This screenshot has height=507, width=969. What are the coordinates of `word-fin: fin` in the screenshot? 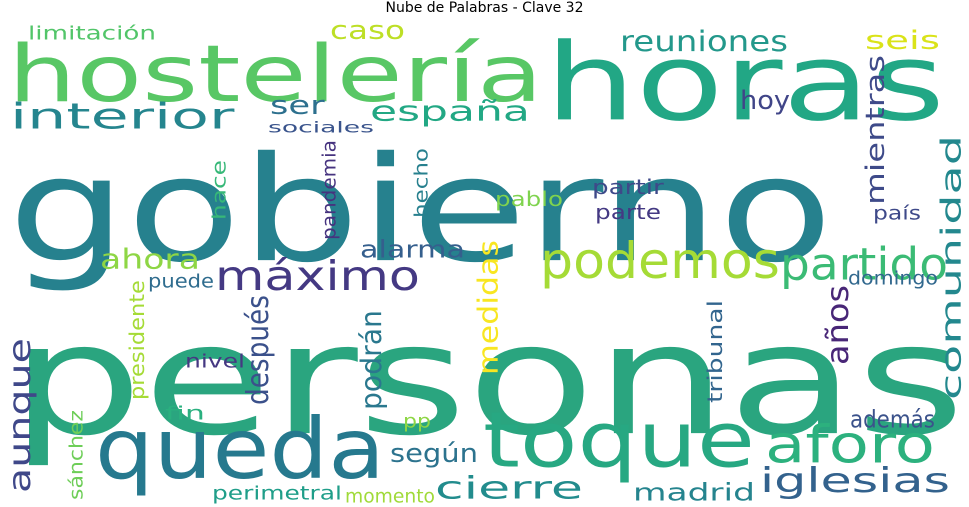 It's located at (185, 414).